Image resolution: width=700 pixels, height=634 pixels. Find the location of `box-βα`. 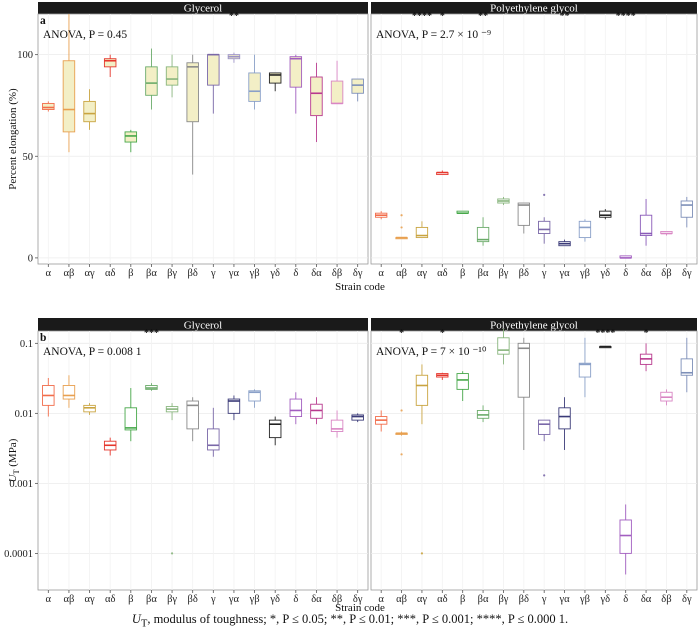

box-βα is located at coordinates (483, 414).